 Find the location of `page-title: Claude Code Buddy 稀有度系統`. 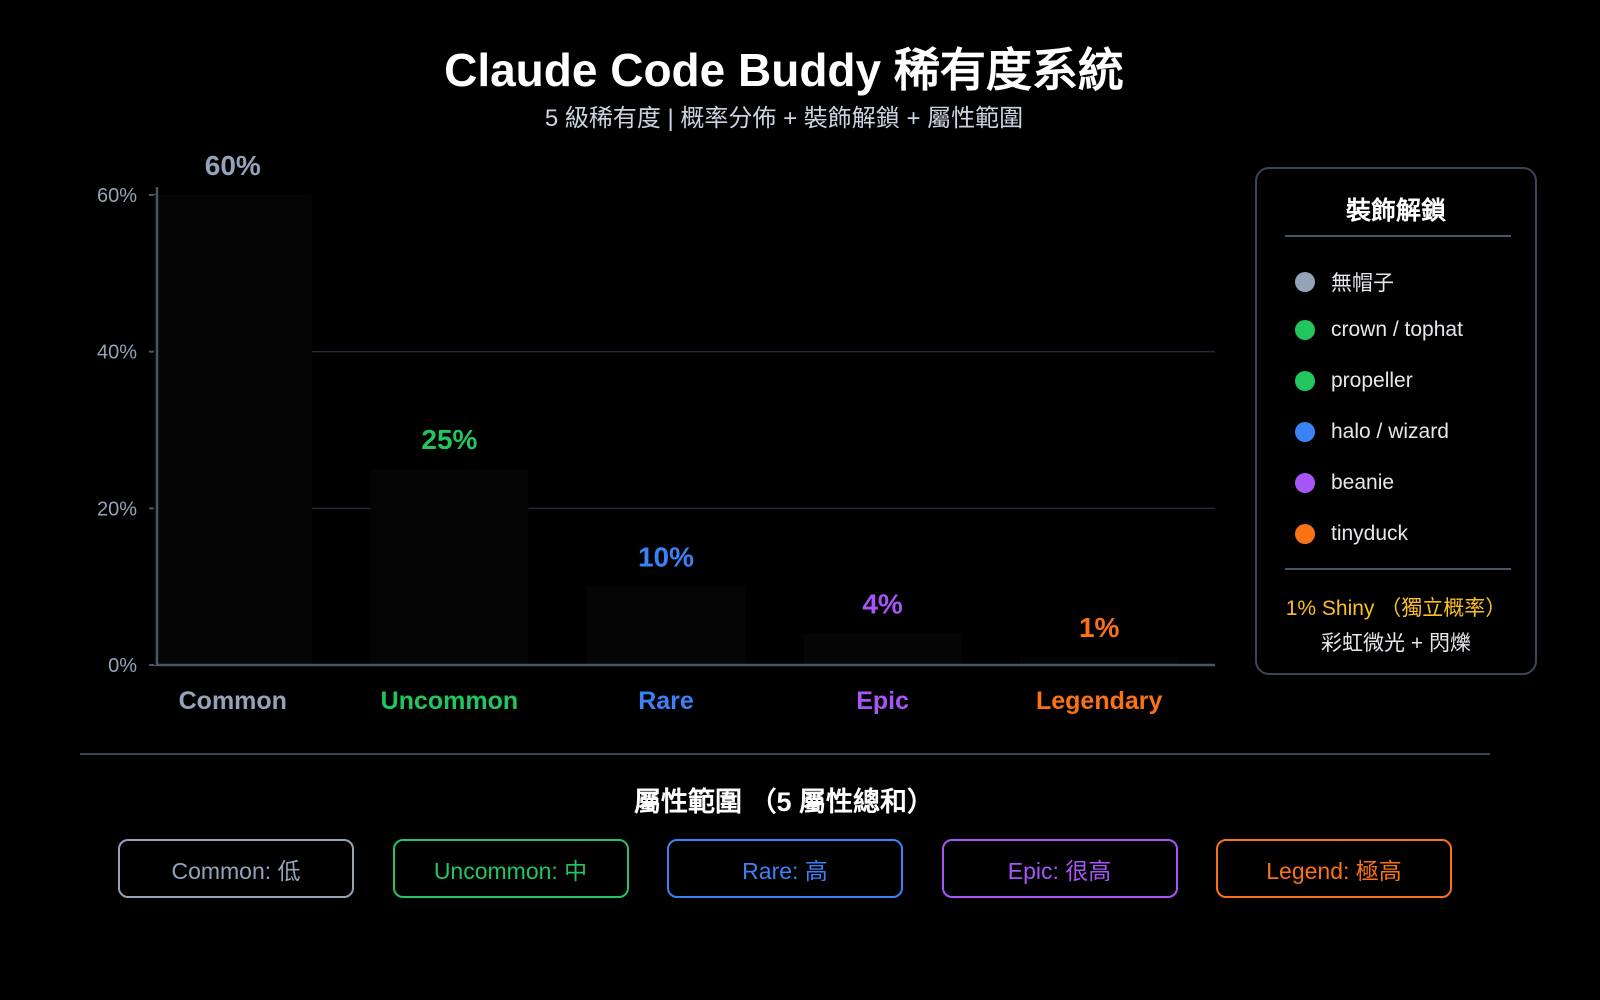

page-title: Claude Code Buddy 稀有度系統 is located at coordinates (784, 70).